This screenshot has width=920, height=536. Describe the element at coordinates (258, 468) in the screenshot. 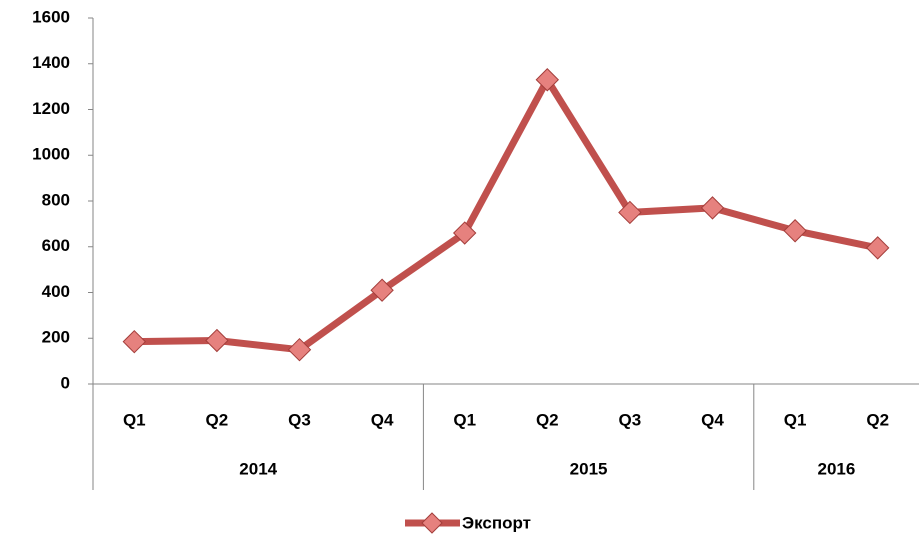

I see `x-group-label: 2014` at that location.